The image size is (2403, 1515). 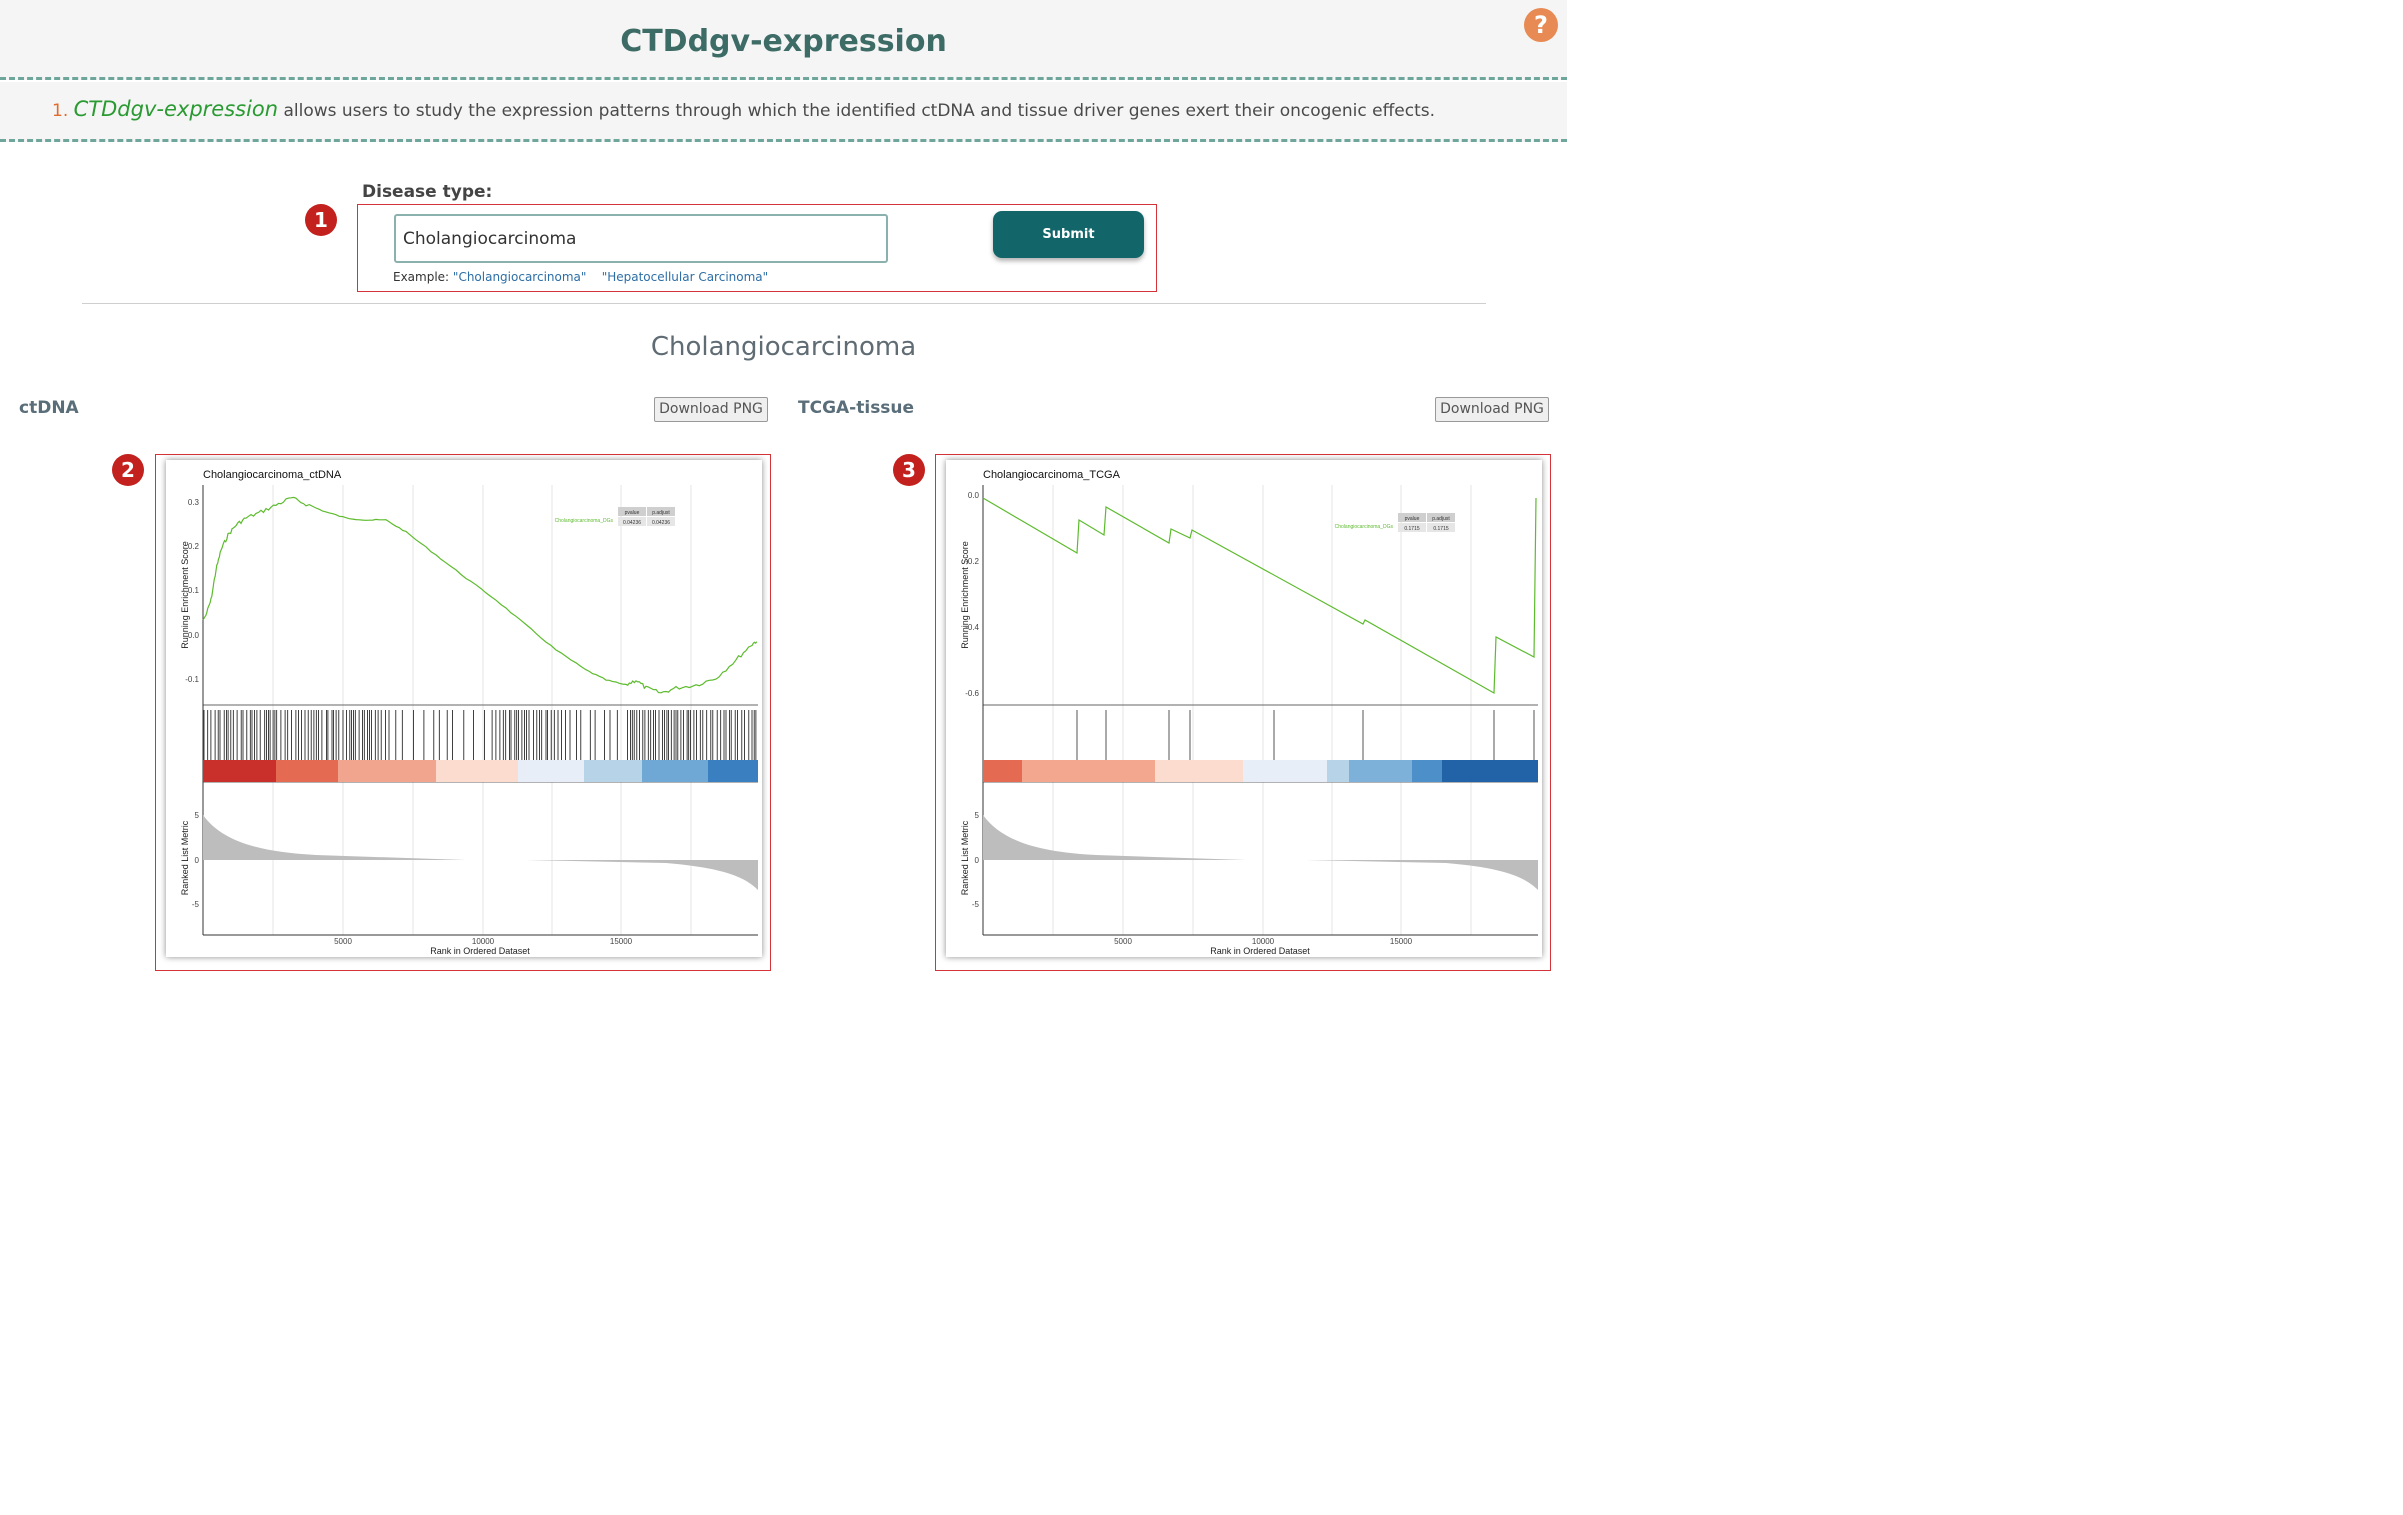 What do you see at coordinates (1541, 25) in the screenshot?
I see `question-icon: ?` at bounding box center [1541, 25].